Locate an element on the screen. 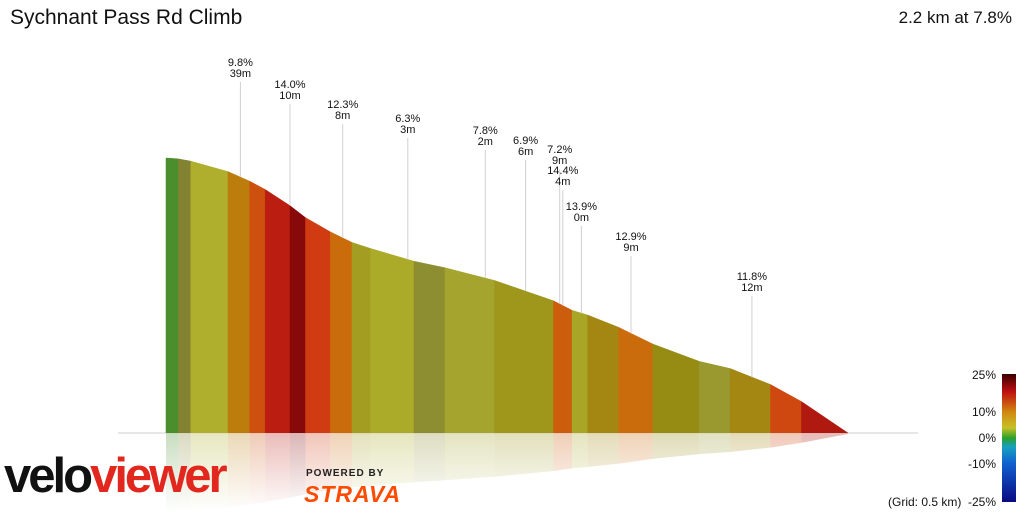 The width and height of the screenshot is (1024, 512). annotation-length: 6m is located at coordinates (525, 152).